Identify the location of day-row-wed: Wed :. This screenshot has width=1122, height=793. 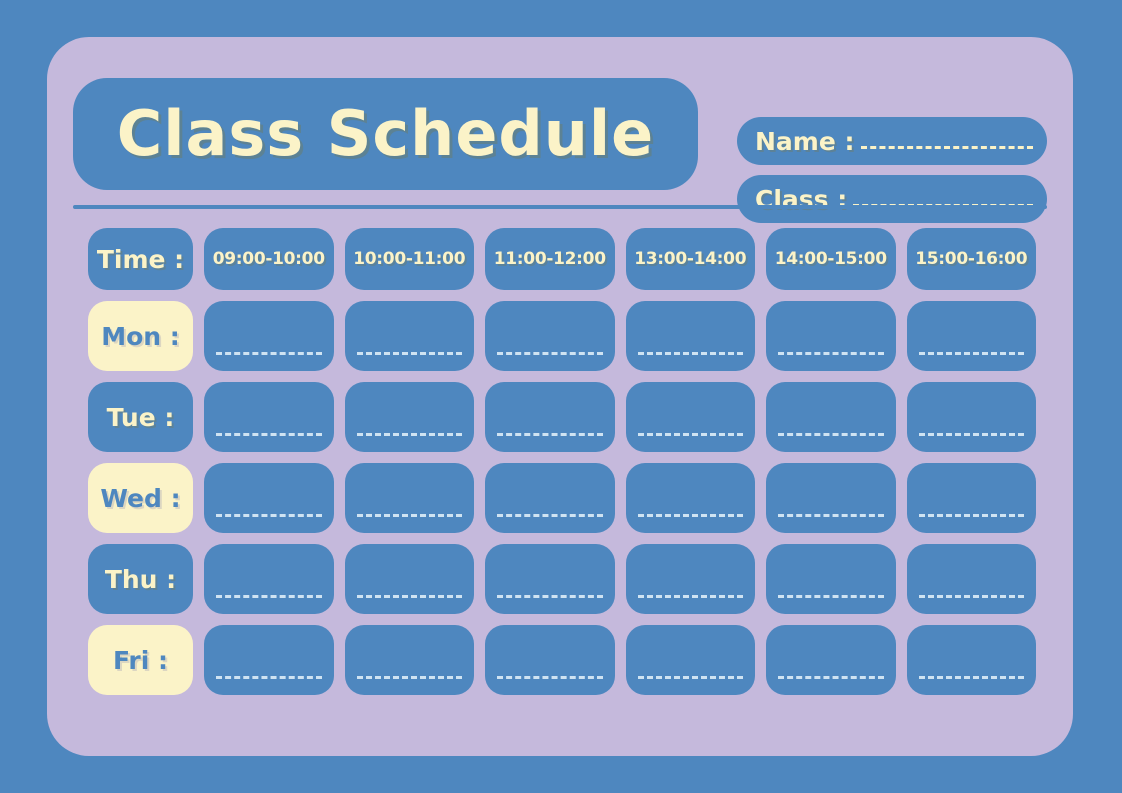
(562, 498).